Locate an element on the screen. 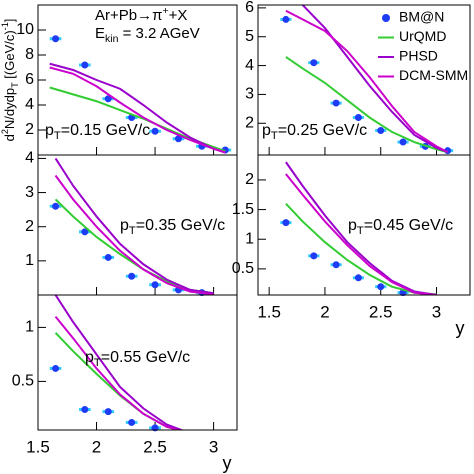 The image size is (474, 474). subtitle: Ekin = 3.2 AGeV is located at coordinates (147, 35).